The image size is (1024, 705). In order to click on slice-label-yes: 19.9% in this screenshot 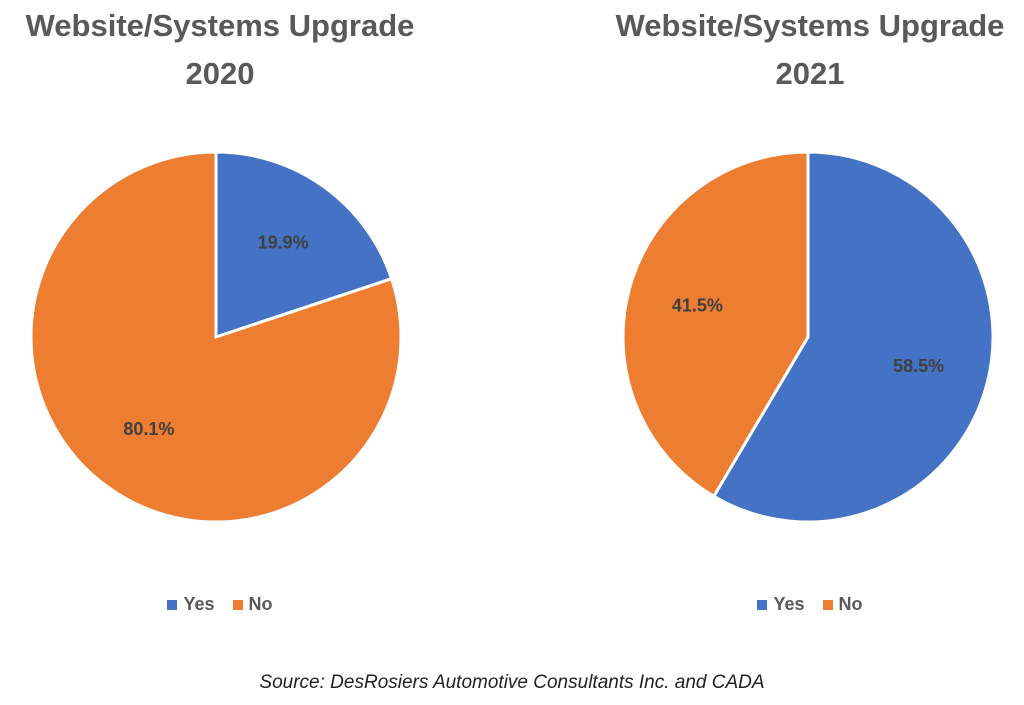, I will do `click(283, 243)`.